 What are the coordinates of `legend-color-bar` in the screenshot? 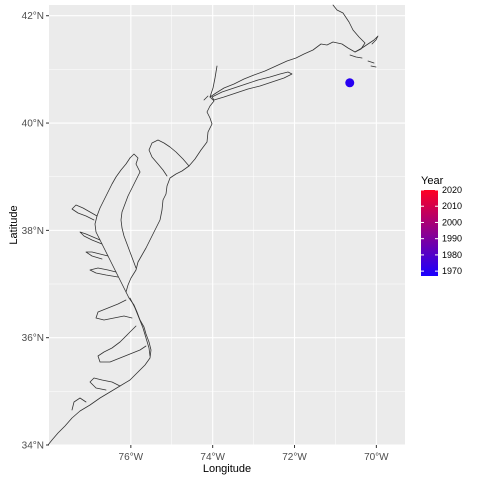 It's located at (429, 233).